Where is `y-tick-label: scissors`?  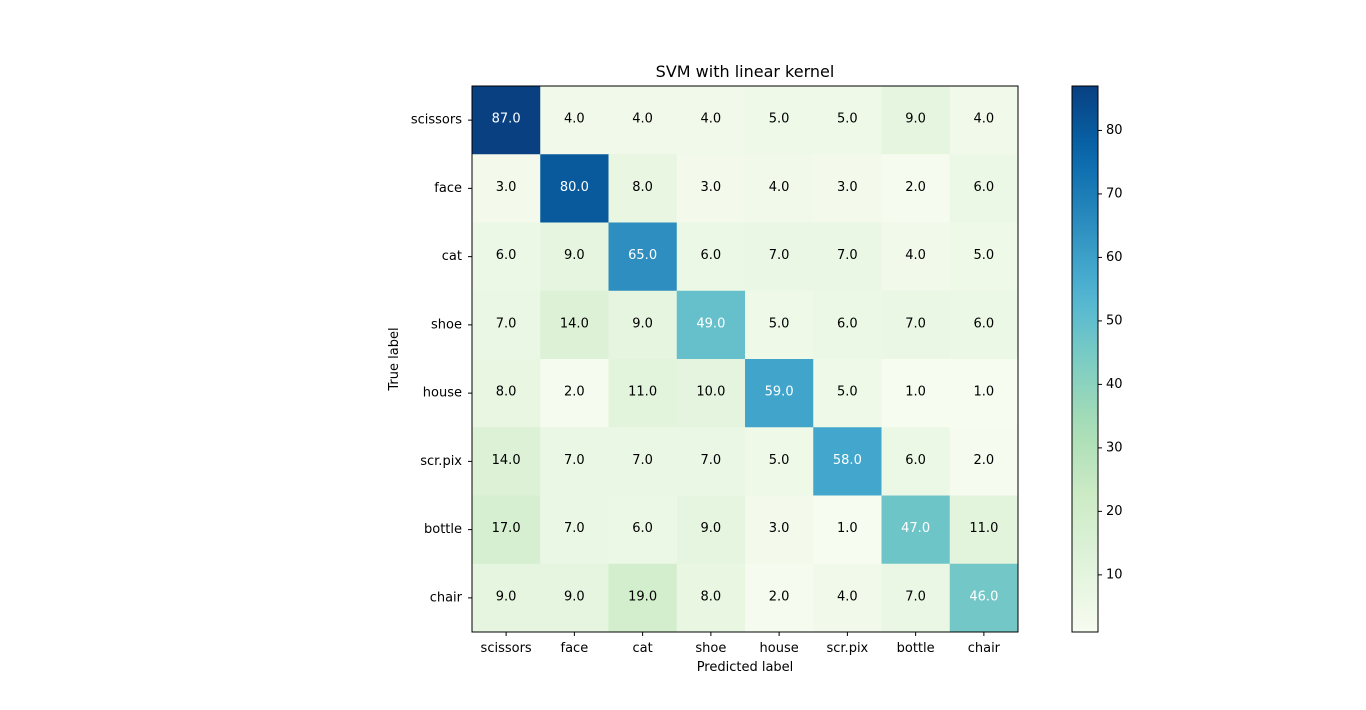 y-tick-label: scissors is located at coordinates (436, 120).